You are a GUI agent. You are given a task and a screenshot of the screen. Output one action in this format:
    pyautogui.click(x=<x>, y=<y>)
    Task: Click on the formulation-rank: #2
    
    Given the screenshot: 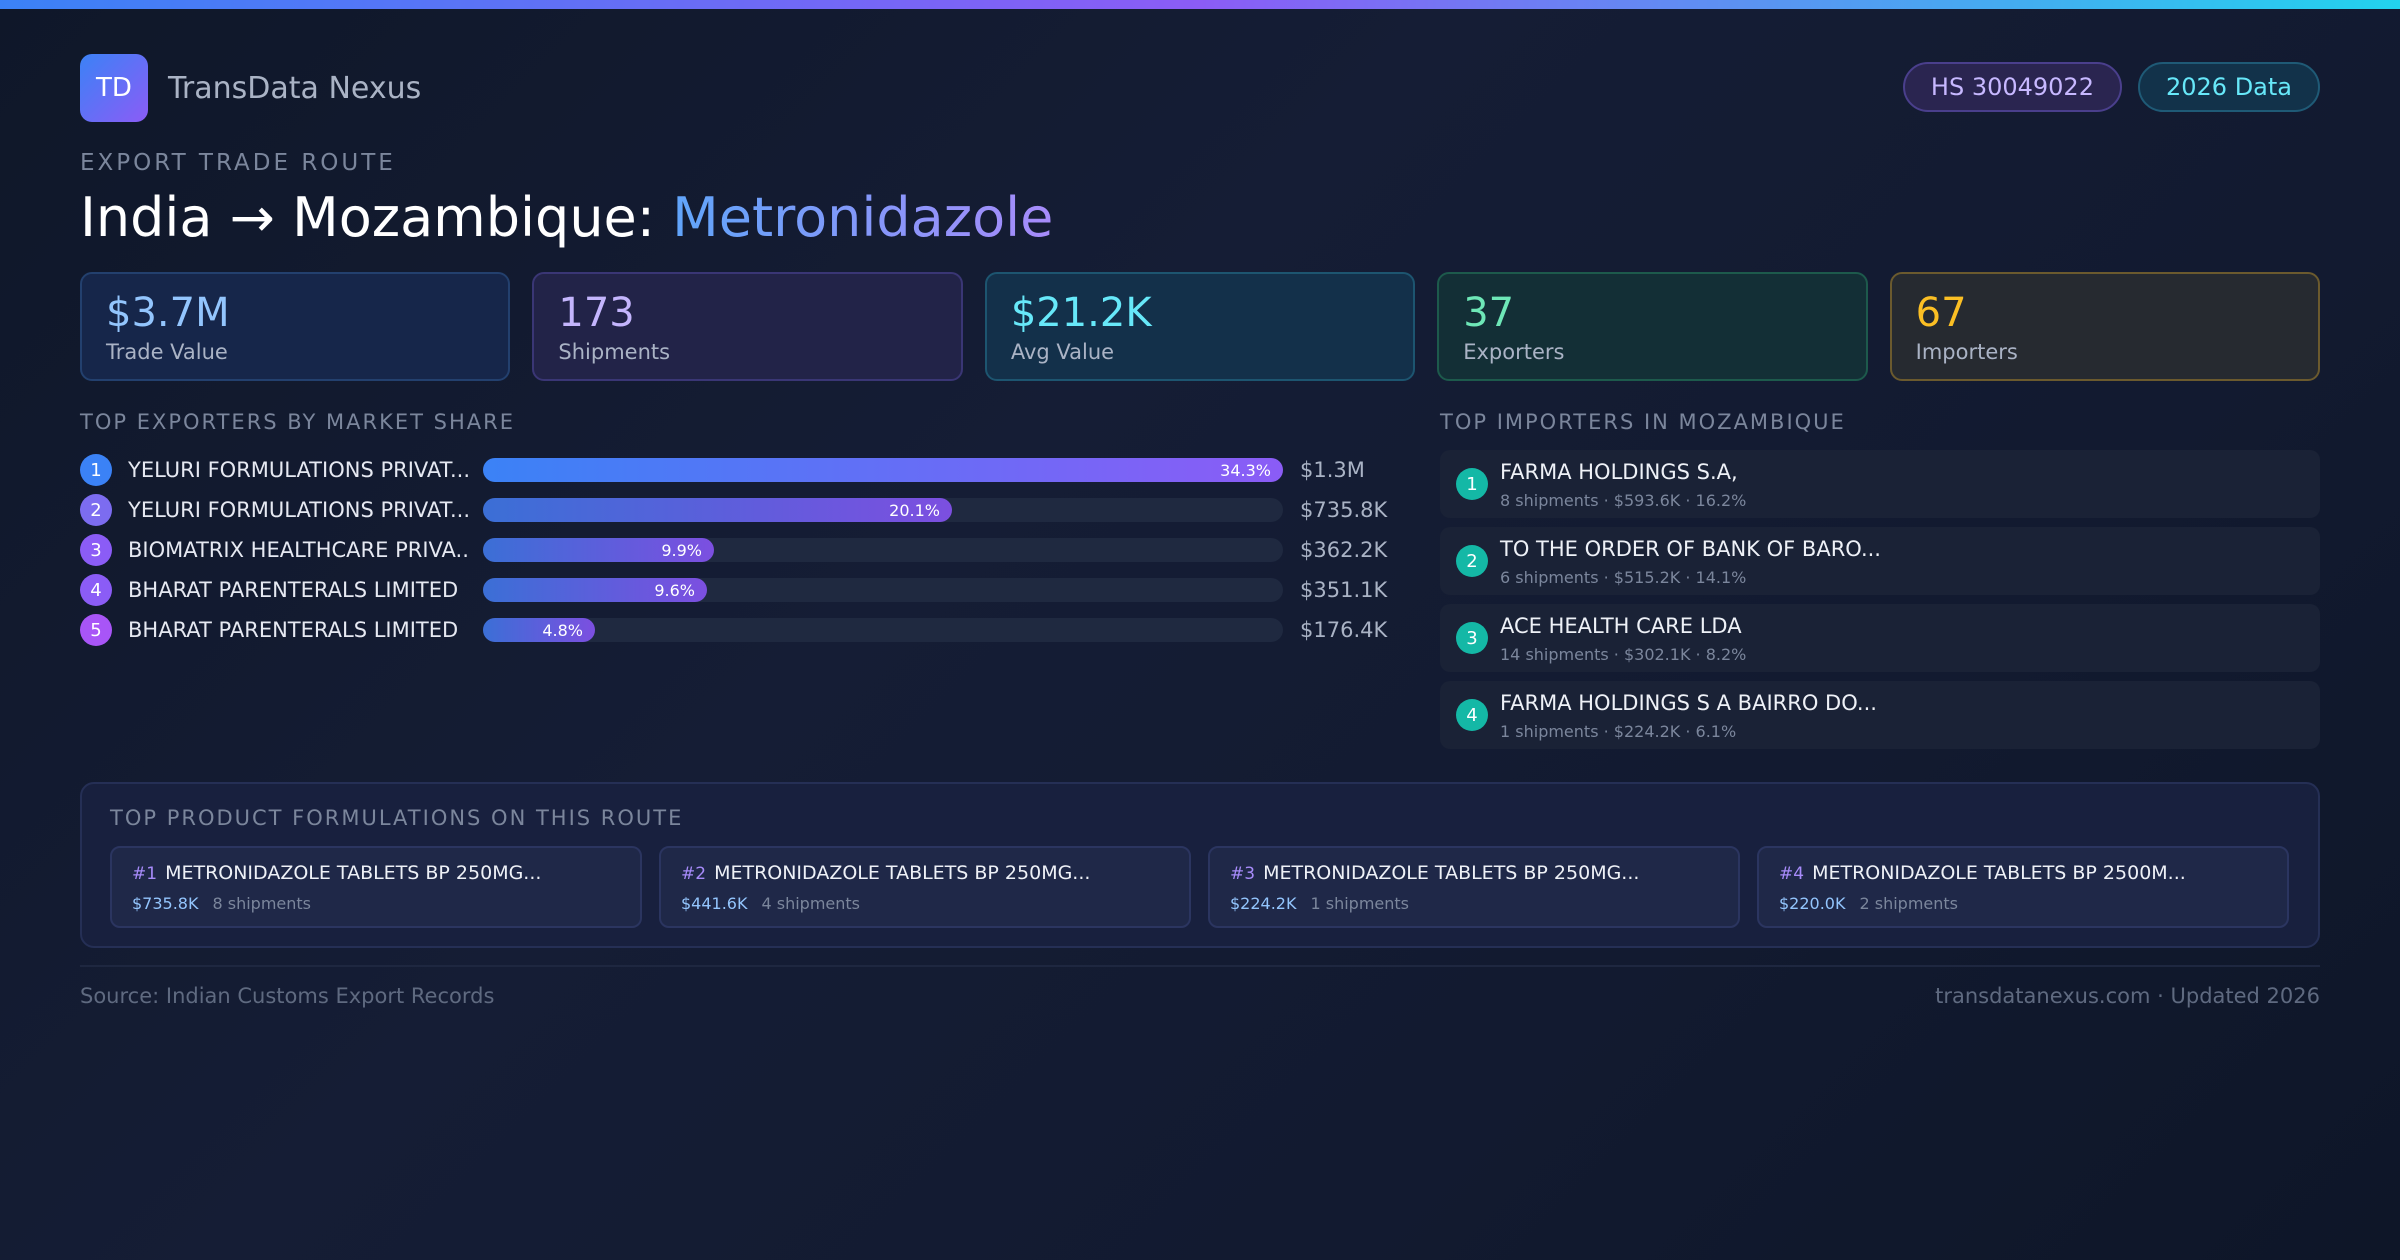 What is the action you would take?
    pyautogui.click(x=694, y=874)
    